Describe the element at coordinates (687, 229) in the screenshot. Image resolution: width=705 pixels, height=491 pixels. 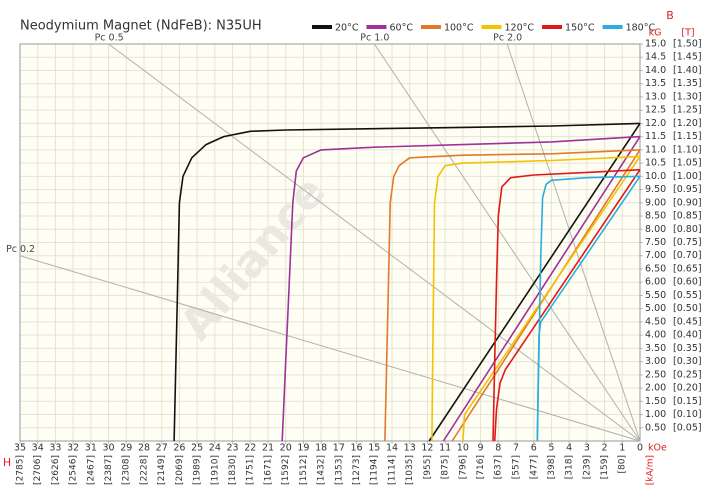
I see `y2-tick-label: [0.80]` at that location.